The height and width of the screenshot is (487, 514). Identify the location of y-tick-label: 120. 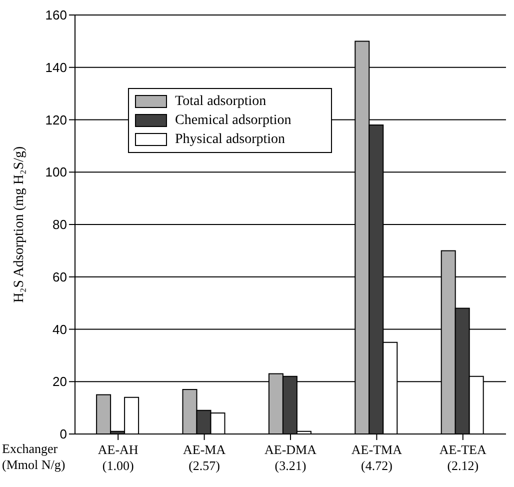
(56, 120).